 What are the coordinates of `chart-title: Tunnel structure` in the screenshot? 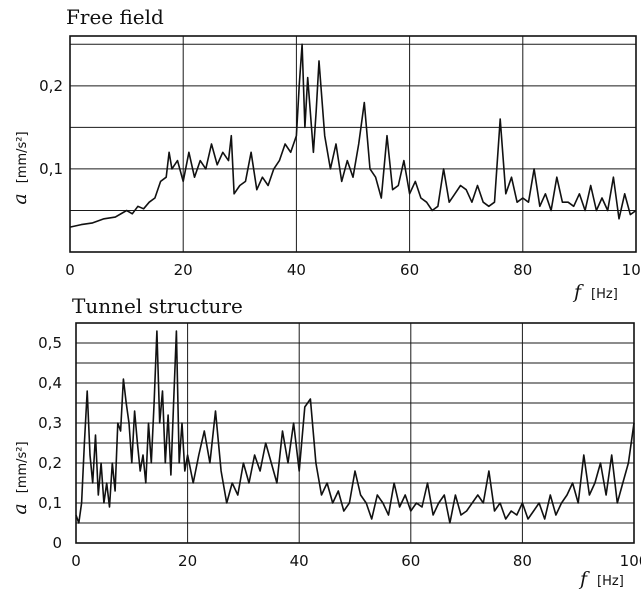 It's located at (157, 306).